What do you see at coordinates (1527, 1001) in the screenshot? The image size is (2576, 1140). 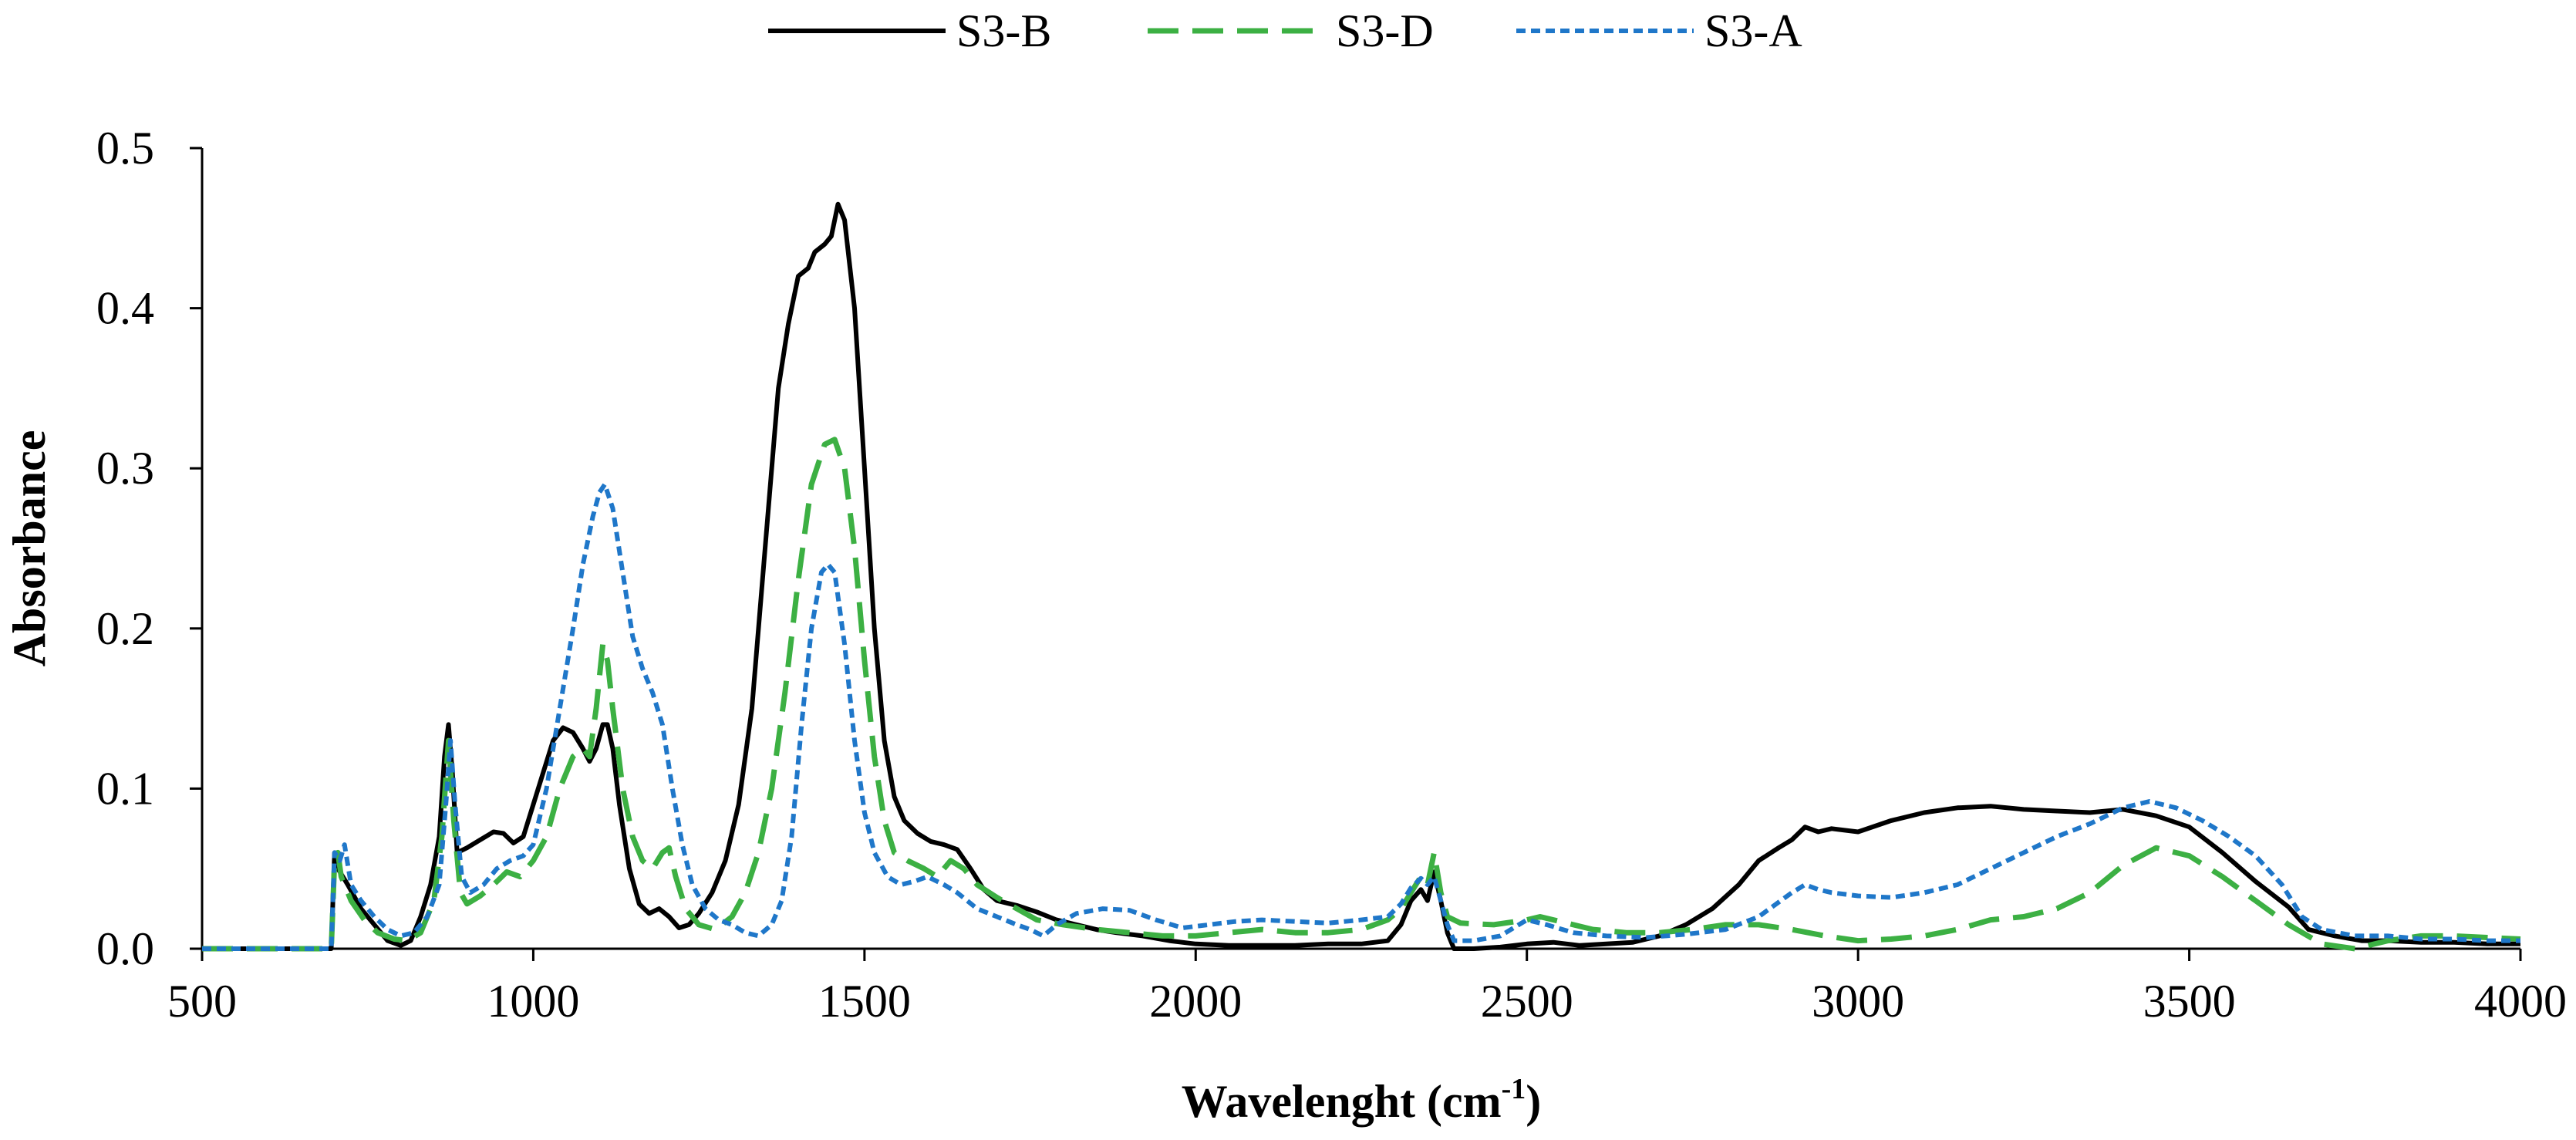 I see `x-tick-label: 2500` at bounding box center [1527, 1001].